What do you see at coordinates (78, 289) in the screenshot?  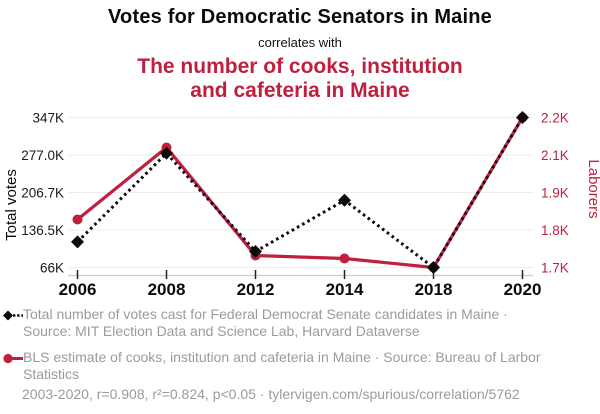 I see `x-axis-tick-label: 2006` at bounding box center [78, 289].